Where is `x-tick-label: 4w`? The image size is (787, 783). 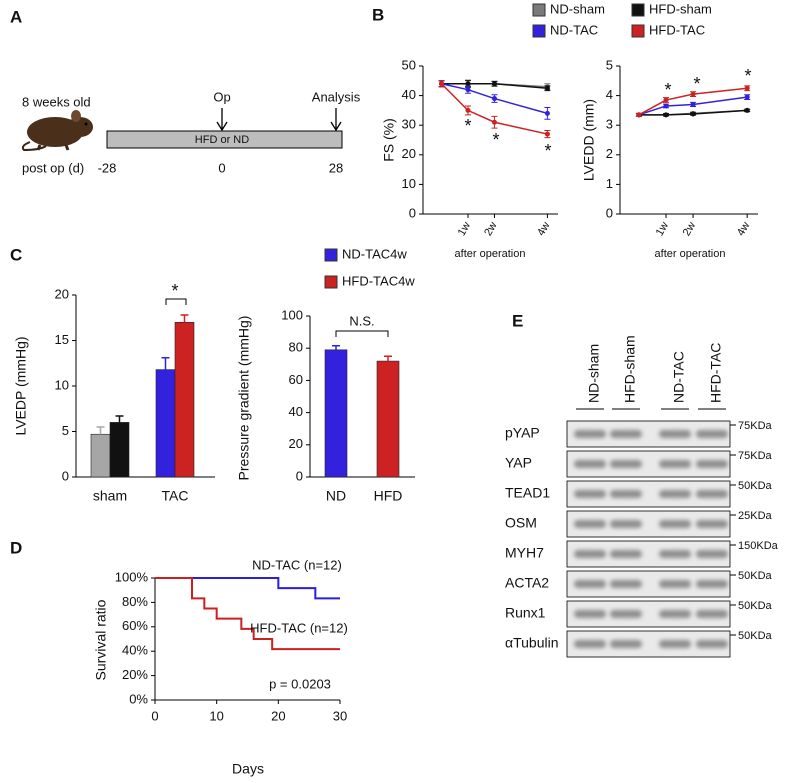
x-tick-label: 4w is located at coordinates (743, 229).